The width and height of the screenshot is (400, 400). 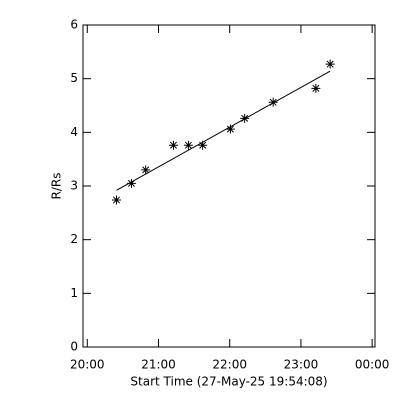 What do you see at coordinates (372, 365) in the screenshot?
I see `x-tick-label: 00:00` at bounding box center [372, 365].